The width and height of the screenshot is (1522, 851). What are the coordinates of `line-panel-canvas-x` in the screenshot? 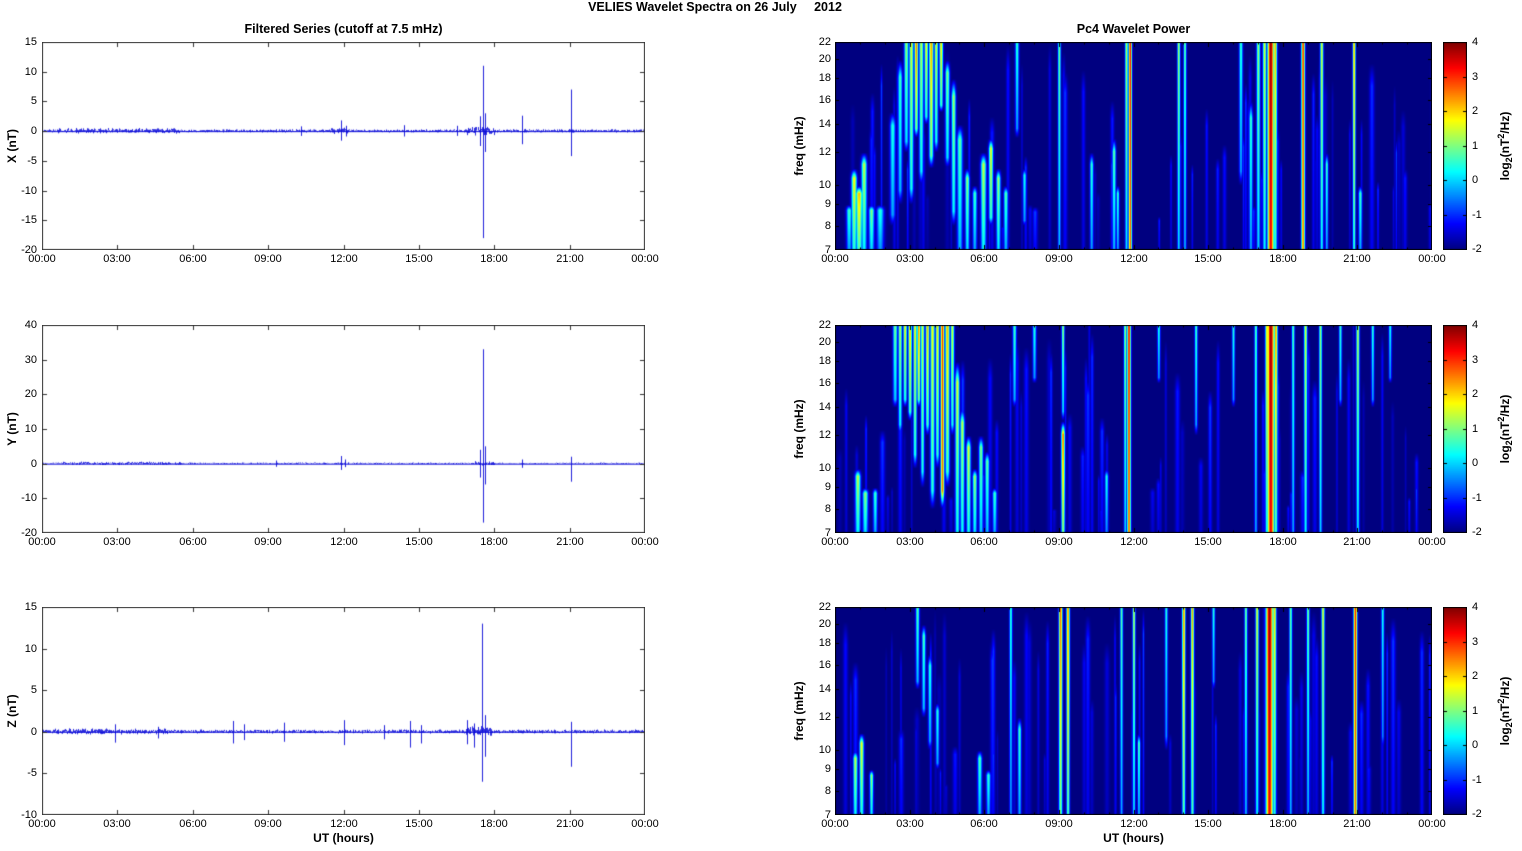 It's located at (343, 146).